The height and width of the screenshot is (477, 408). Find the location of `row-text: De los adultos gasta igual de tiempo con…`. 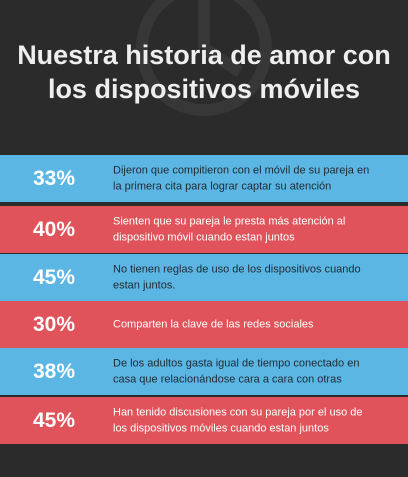

row-text: De los adultos gasta igual de tiempo con… is located at coordinates (236, 363).